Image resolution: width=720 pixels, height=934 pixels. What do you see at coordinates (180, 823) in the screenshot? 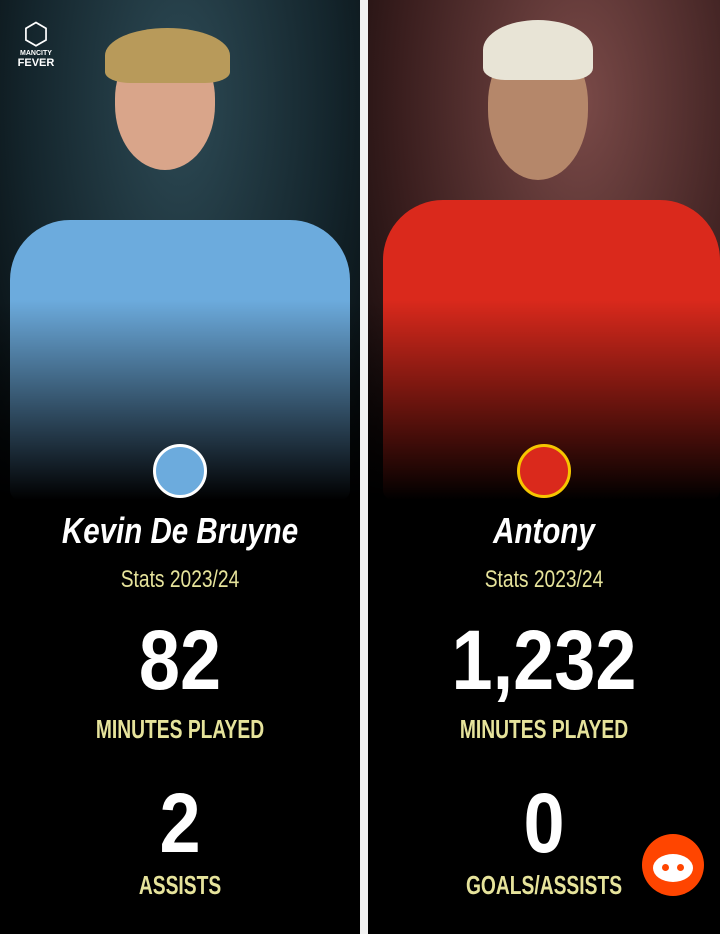
I see `stat2-value: 2` at bounding box center [180, 823].